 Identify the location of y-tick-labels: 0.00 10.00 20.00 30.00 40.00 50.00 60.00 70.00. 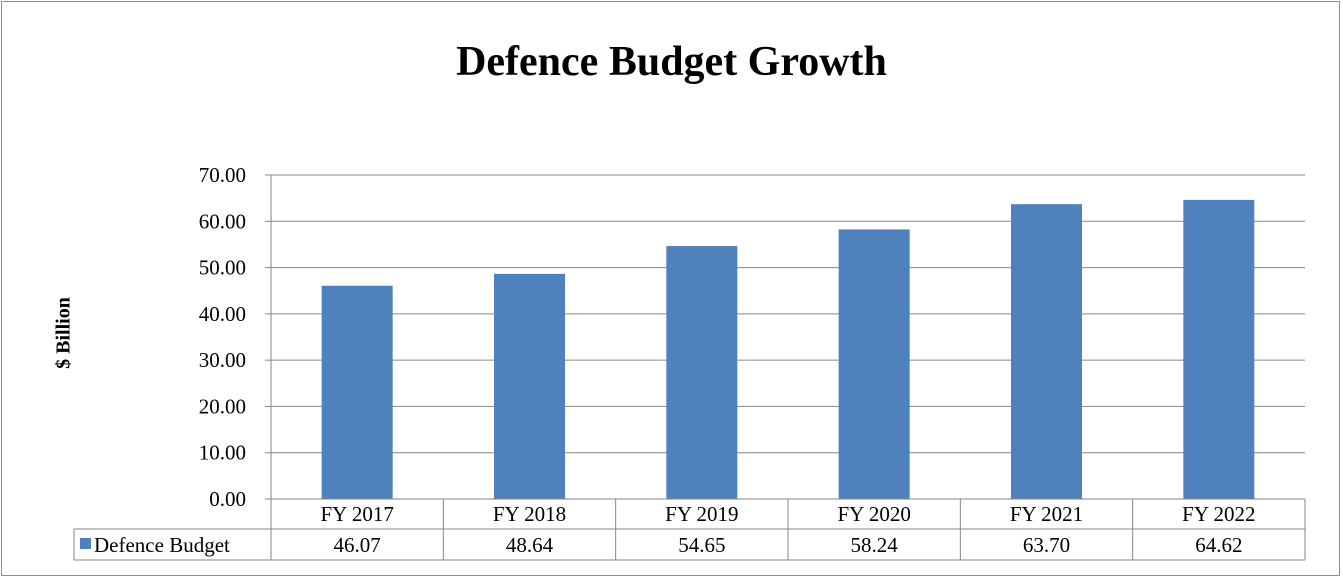
(222, 337).